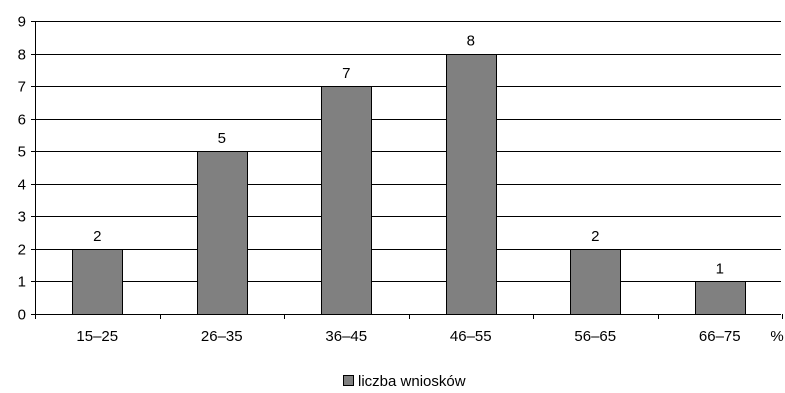 Image resolution: width=785 pixels, height=393 pixels. What do you see at coordinates (776, 336) in the screenshot?
I see `x-axis-label: %` at bounding box center [776, 336].